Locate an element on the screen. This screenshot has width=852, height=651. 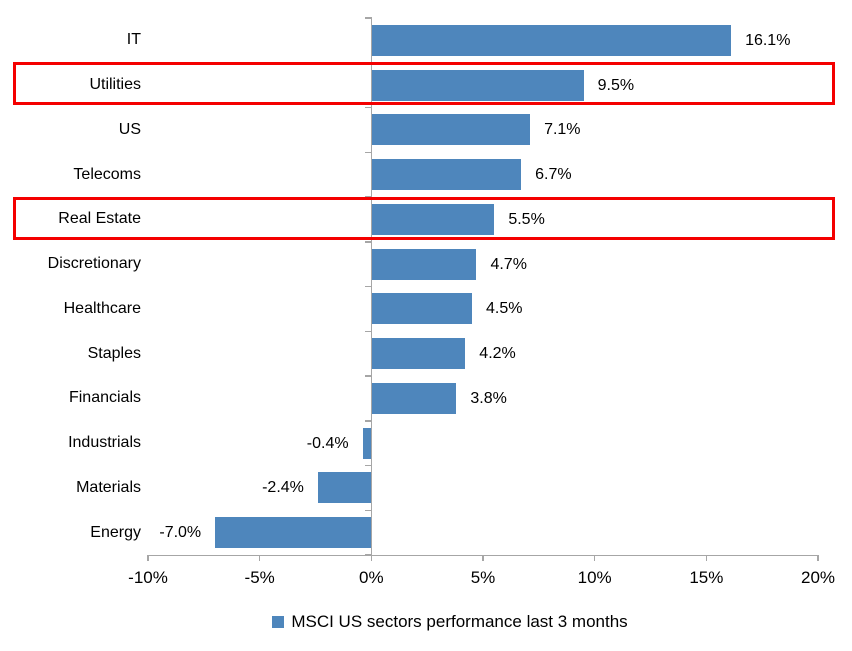
x-axis-tick-label: -10% is located at coordinates (148, 577).